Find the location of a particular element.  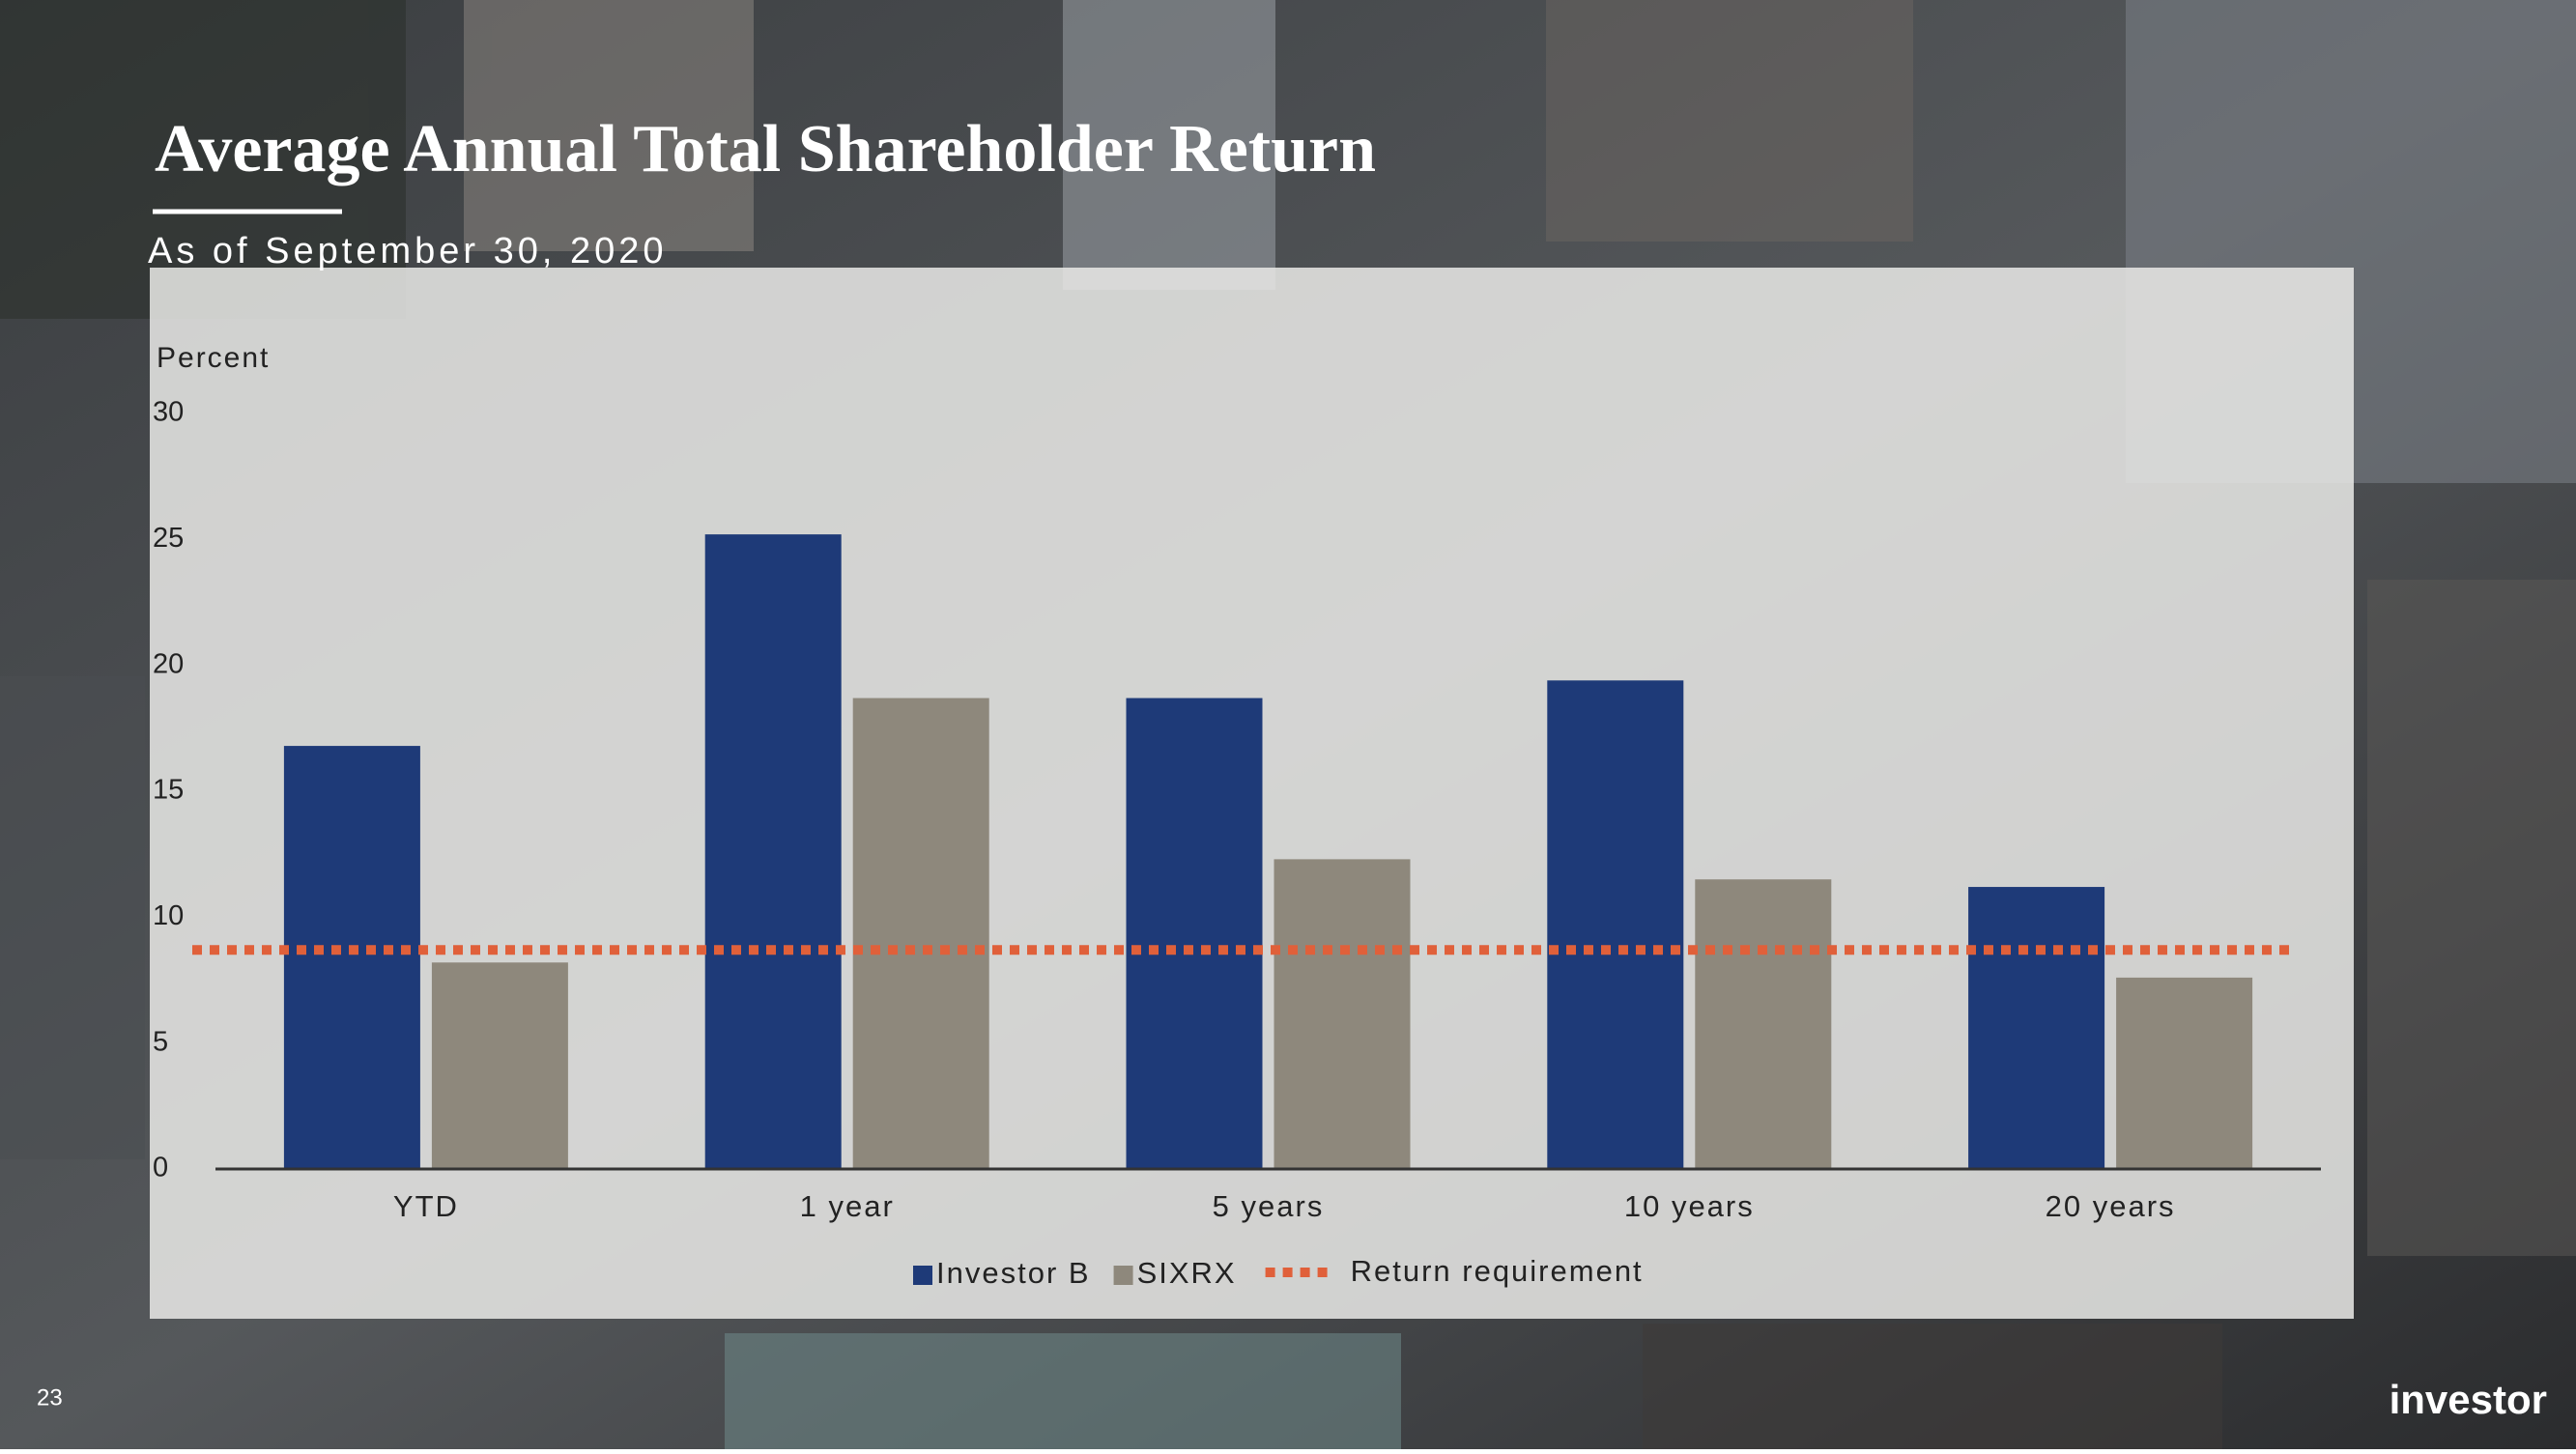

y-tick-label: 20 is located at coordinates (169, 664).